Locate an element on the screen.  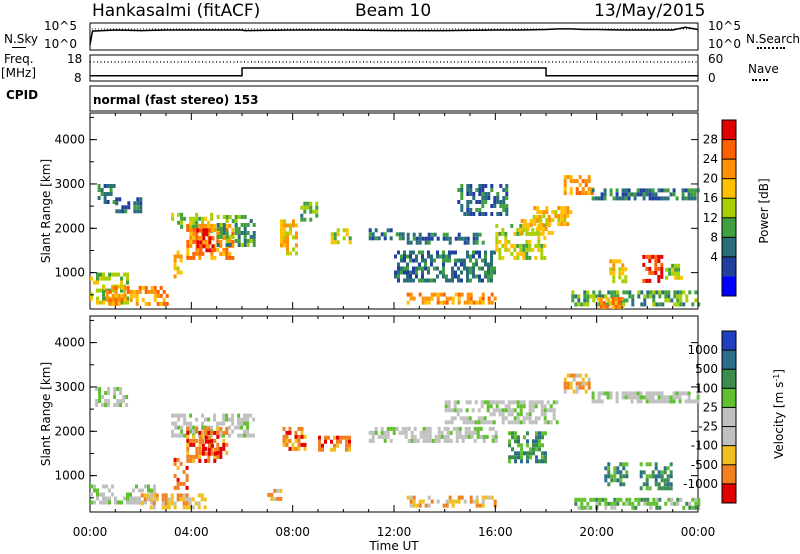
power-cbar-swatch is located at coordinates (729, 149).